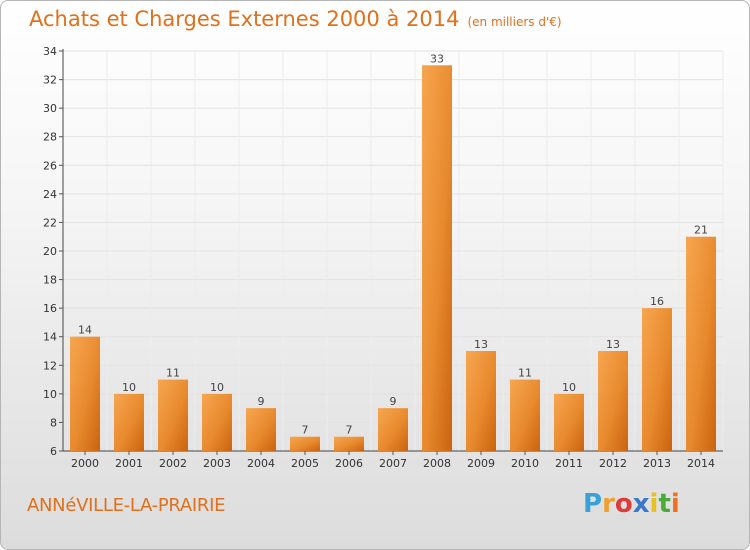 This screenshot has width=750, height=550. What do you see at coordinates (129, 463) in the screenshot?
I see `x-tick-label: 2001` at bounding box center [129, 463].